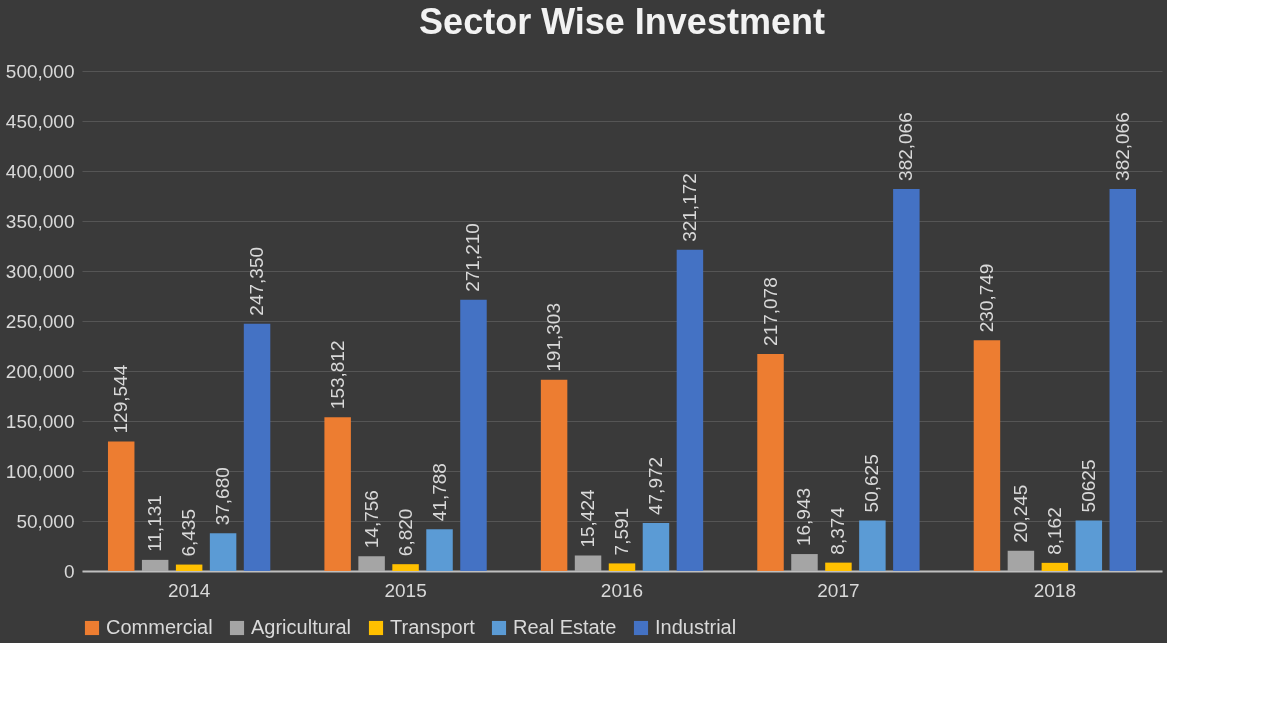  I want to click on legend-label: Real Estate, so click(565, 627).